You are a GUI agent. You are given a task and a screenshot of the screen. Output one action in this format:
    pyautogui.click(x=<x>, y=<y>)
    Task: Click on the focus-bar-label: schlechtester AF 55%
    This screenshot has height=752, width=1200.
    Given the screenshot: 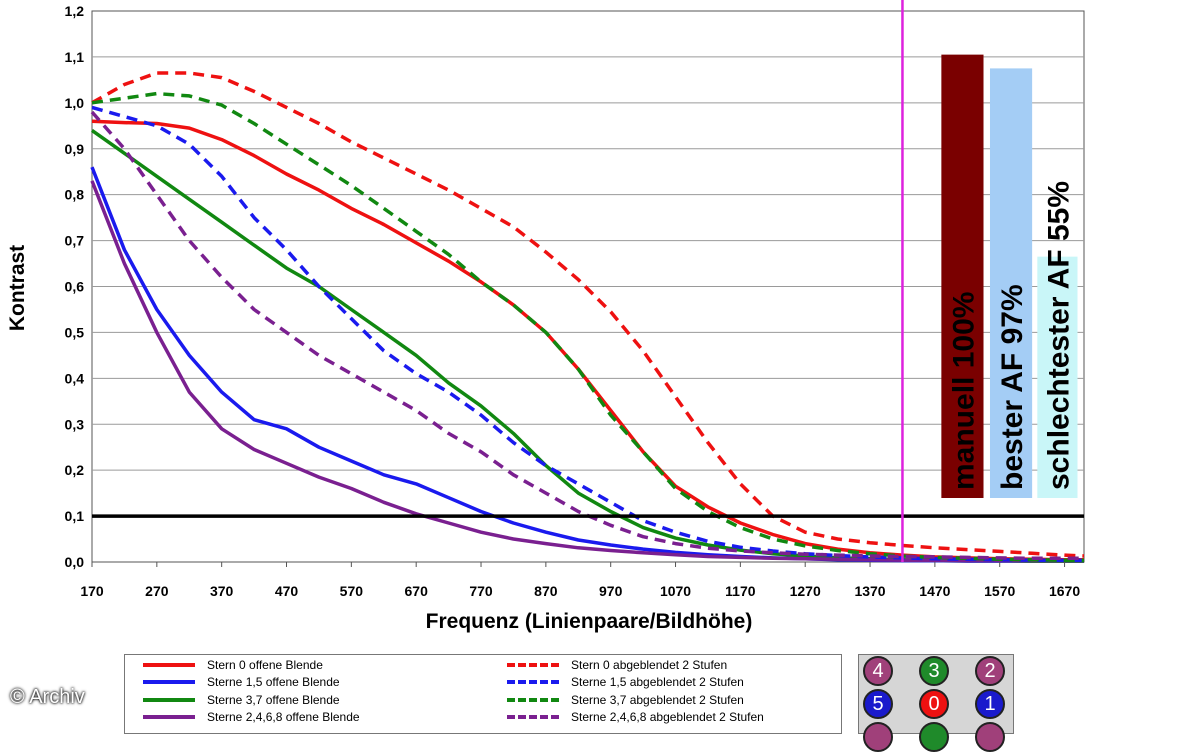 What is the action you would take?
    pyautogui.click(x=1058, y=335)
    